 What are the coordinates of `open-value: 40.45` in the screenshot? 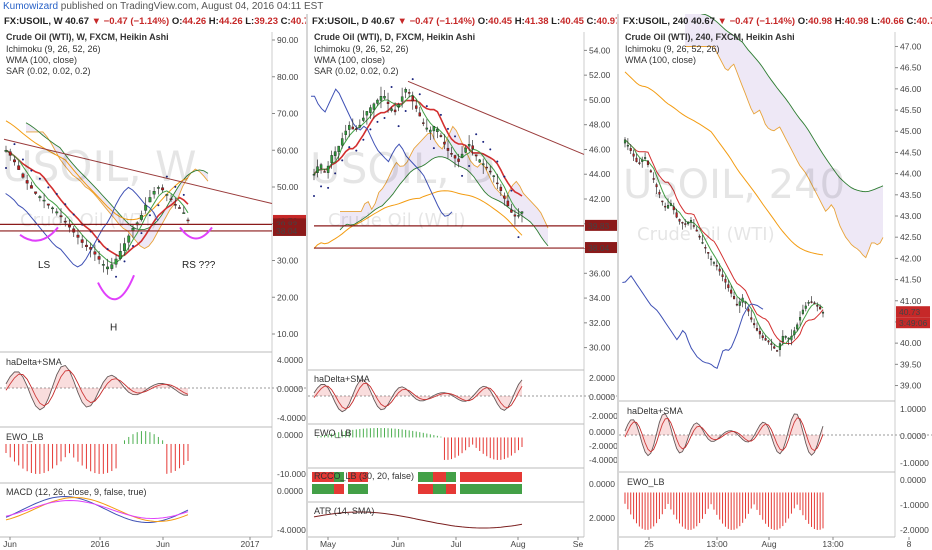 It's located at (500, 21).